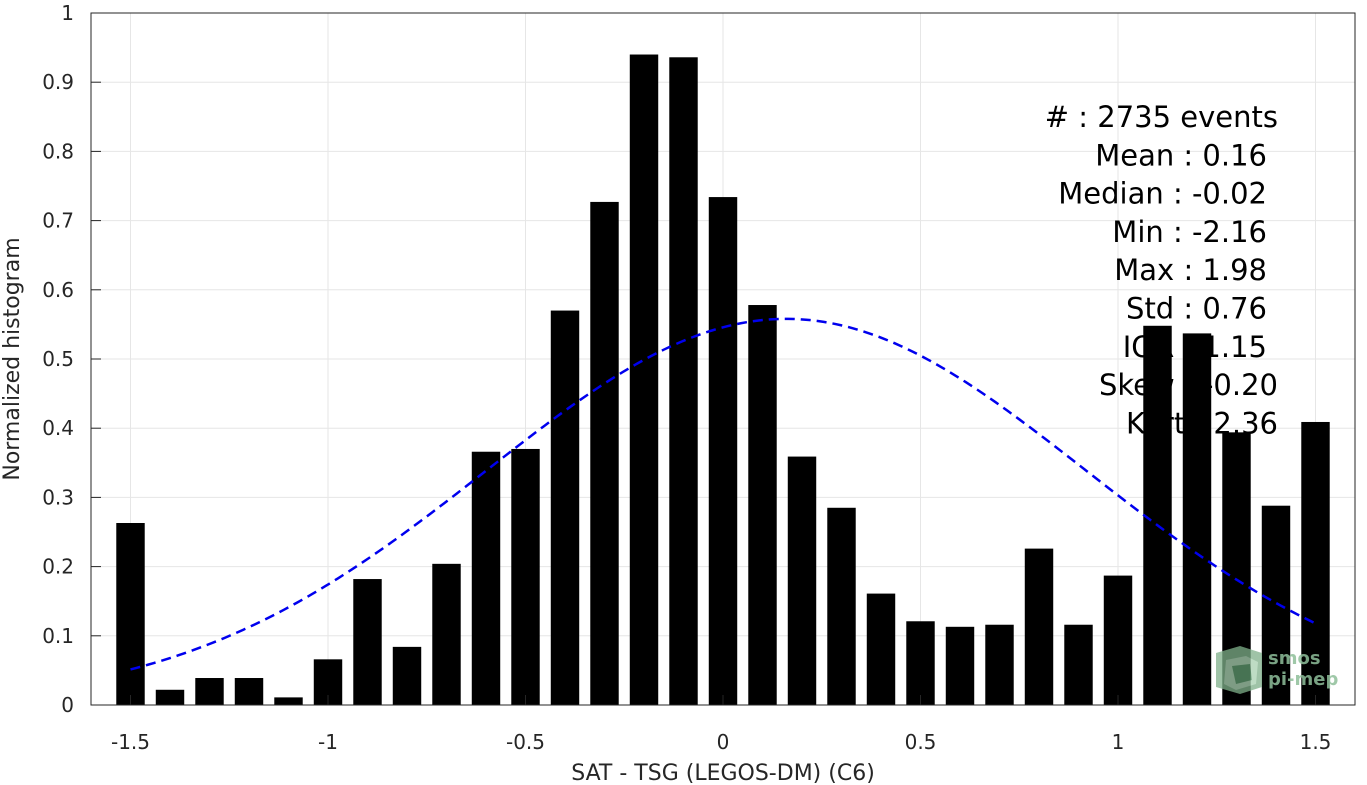 The image size is (1367, 785). What do you see at coordinates (1195, 347) in the screenshot?
I see `stats-line: IQR : 1.15` at bounding box center [1195, 347].